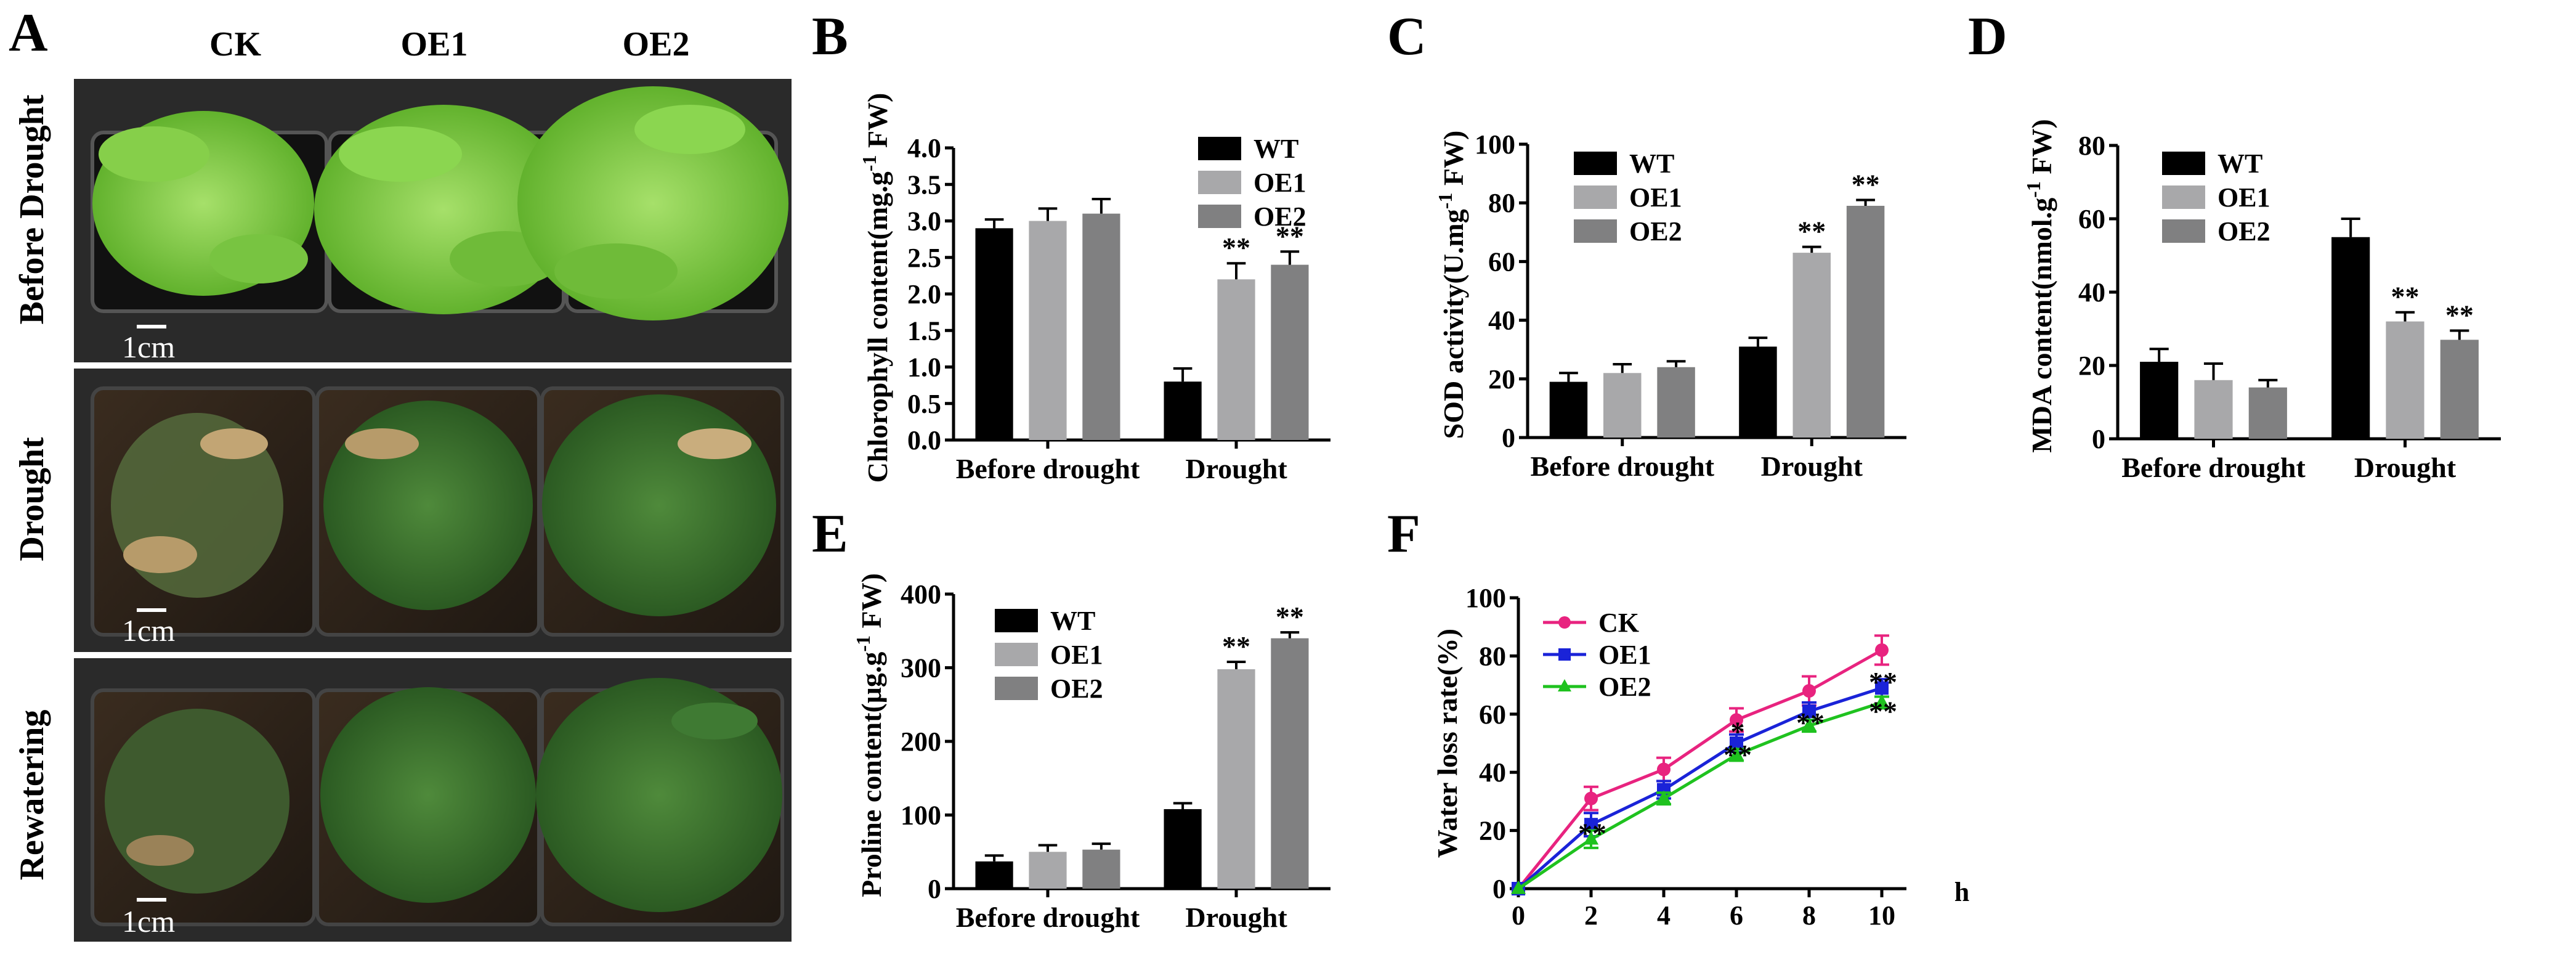 This screenshot has width=2576, height=962. I want to click on scale-bar-label-3: 1cm, so click(148, 921).